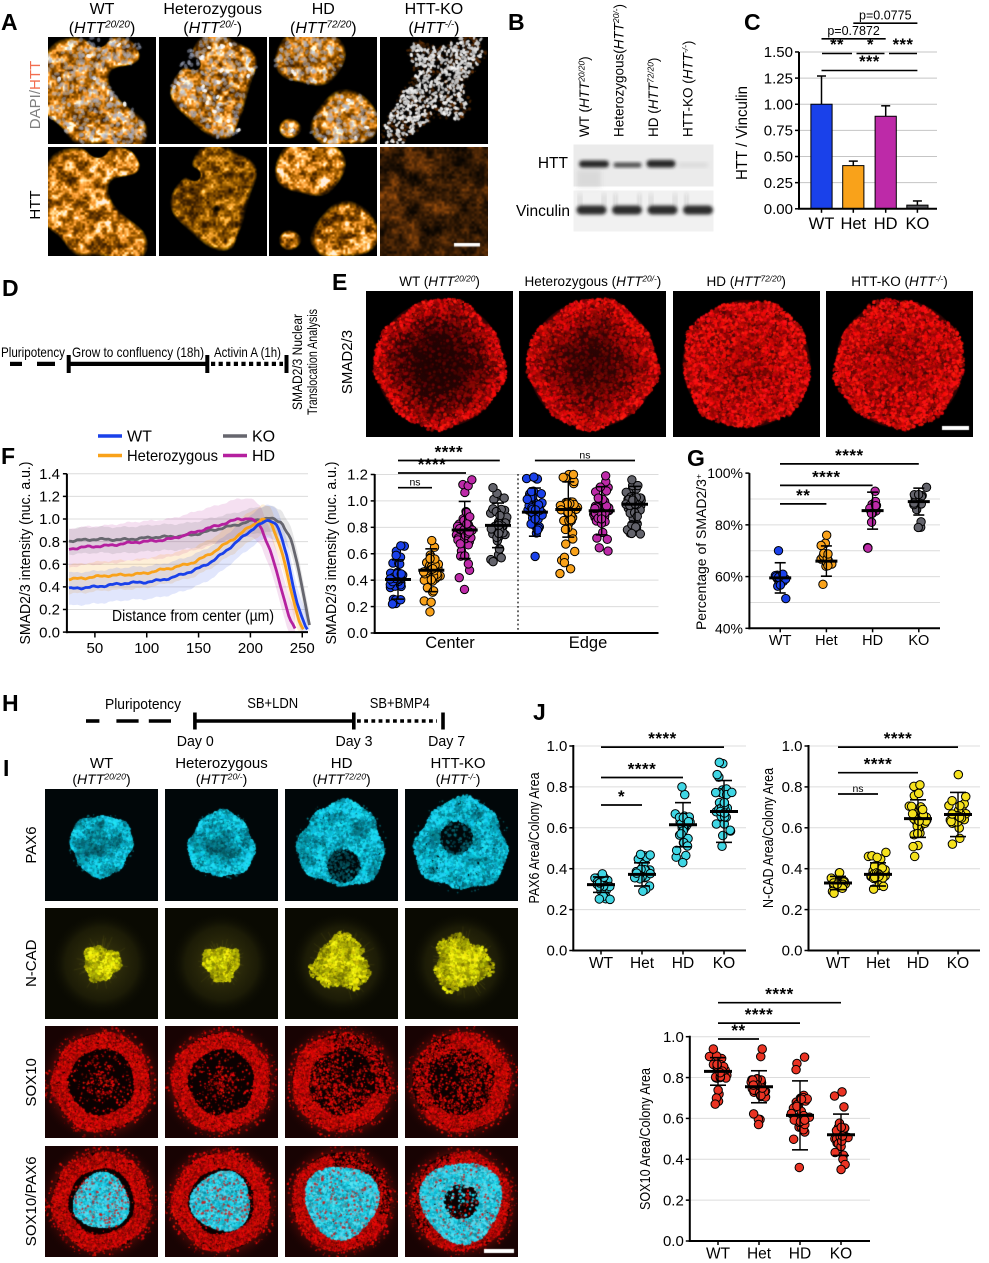  Describe the element at coordinates (250, 648) in the screenshot. I see `svg-text: 200` at that location.